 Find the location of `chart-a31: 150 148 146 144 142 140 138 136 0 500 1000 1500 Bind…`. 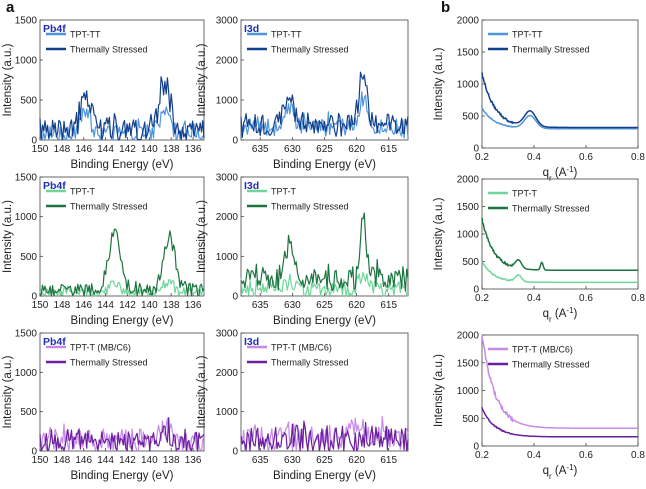

chart-a31: 150 148 146 144 142 140 138 136 0 500 1000 1500 Bind… is located at coordinates (103, 405).